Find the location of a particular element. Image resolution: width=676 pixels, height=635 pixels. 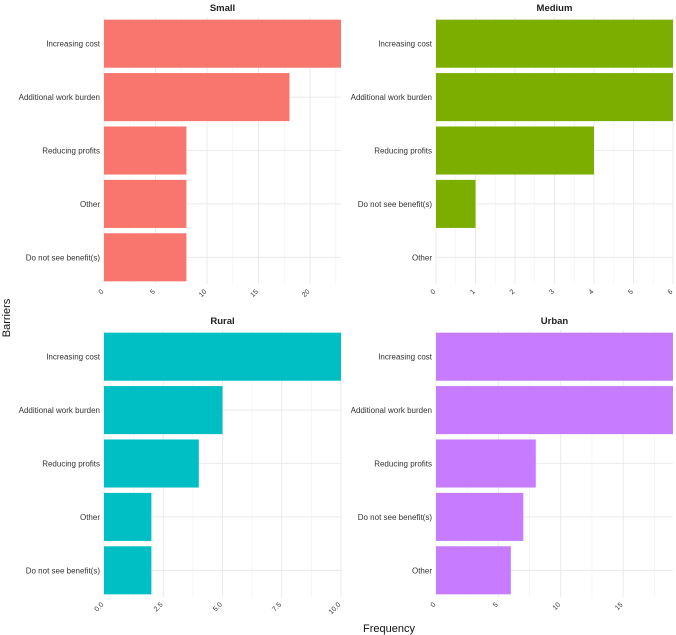

y-axis-title: Barriers is located at coordinates (7, 317).